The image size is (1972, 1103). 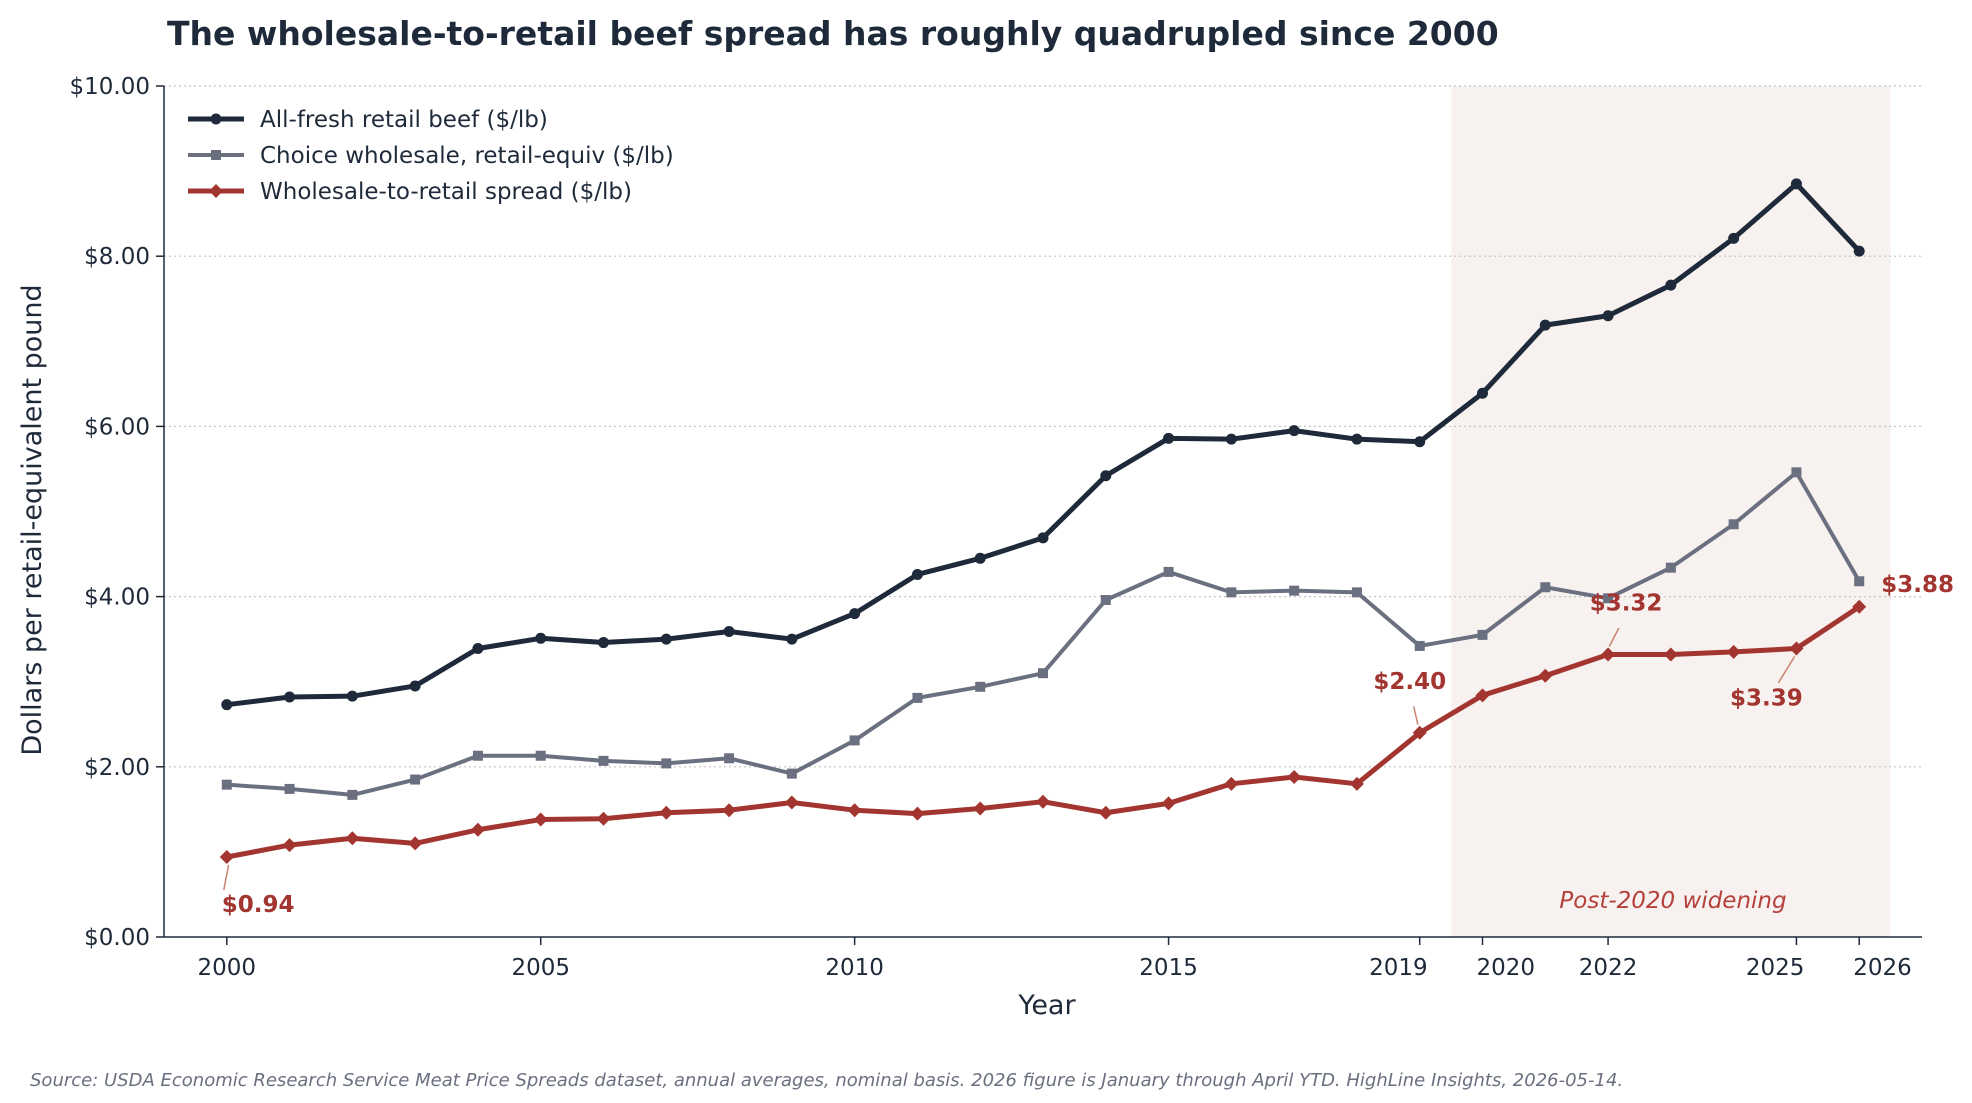 I want to click on x-tick-label: 2000, so click(x=227, y=968).